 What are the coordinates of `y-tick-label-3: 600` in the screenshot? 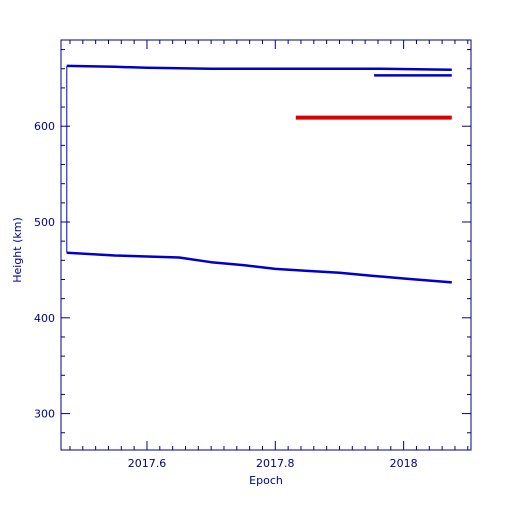 It's located at (44, 126).